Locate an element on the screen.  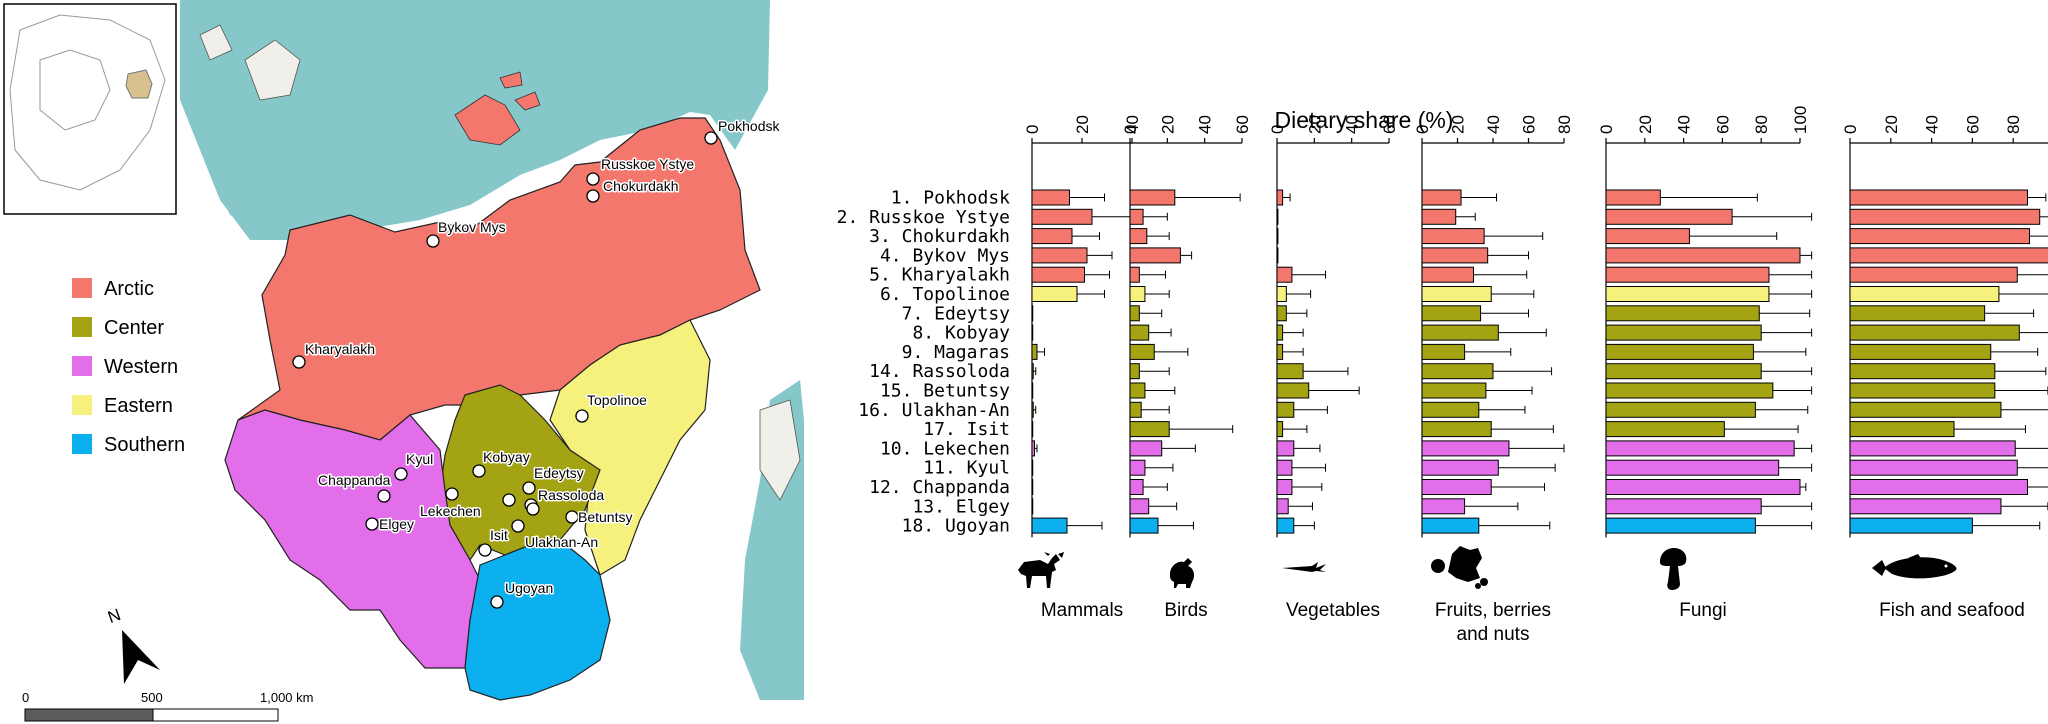
place-label: Rassoloda is located at coordinates (571, 495).